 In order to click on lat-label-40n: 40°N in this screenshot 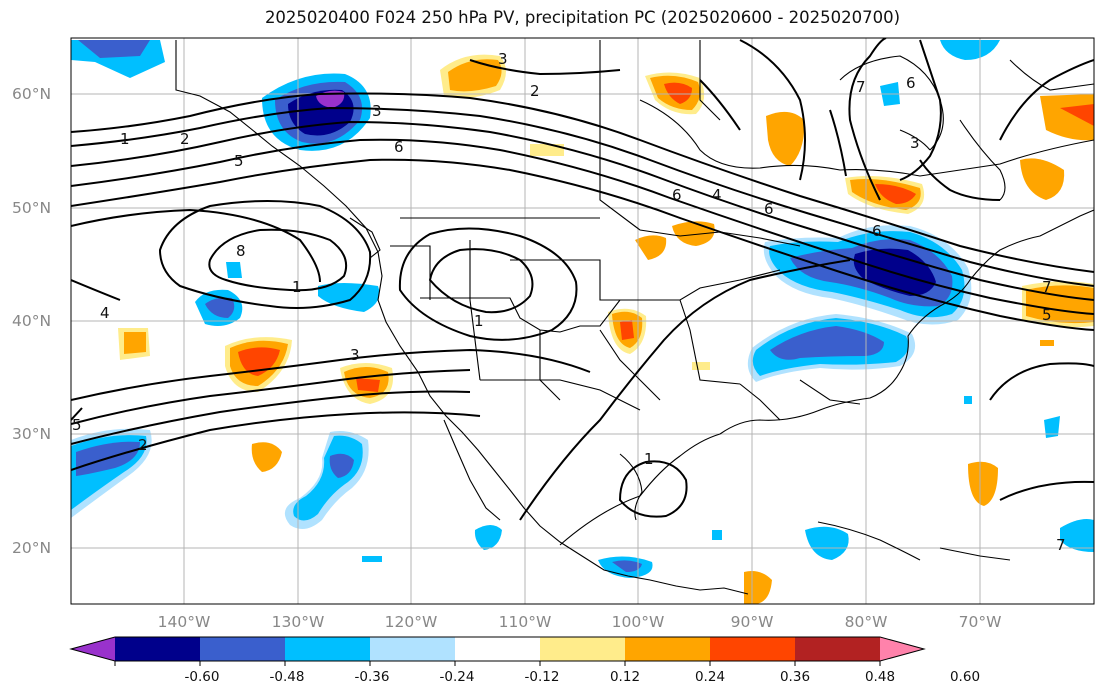, I will do `click(31, 321)`.